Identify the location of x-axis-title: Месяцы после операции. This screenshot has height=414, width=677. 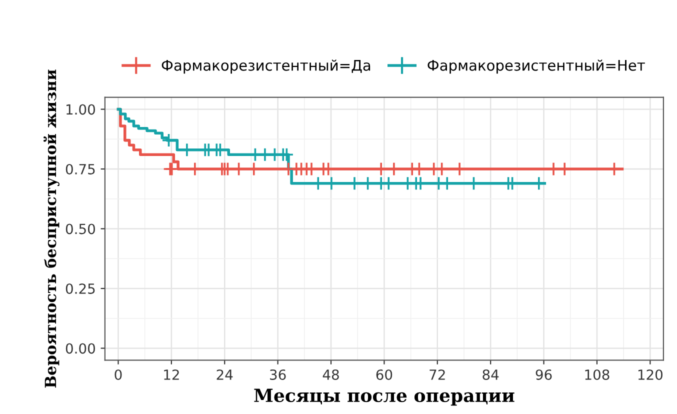
(384, 397).